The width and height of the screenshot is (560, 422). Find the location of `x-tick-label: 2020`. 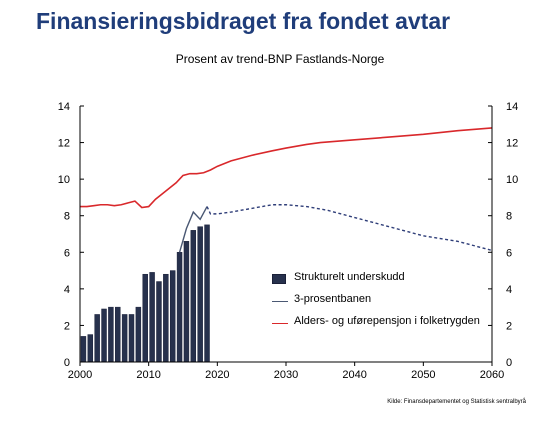

x-tick-label: 2020 is located at coordinates (217, 375).